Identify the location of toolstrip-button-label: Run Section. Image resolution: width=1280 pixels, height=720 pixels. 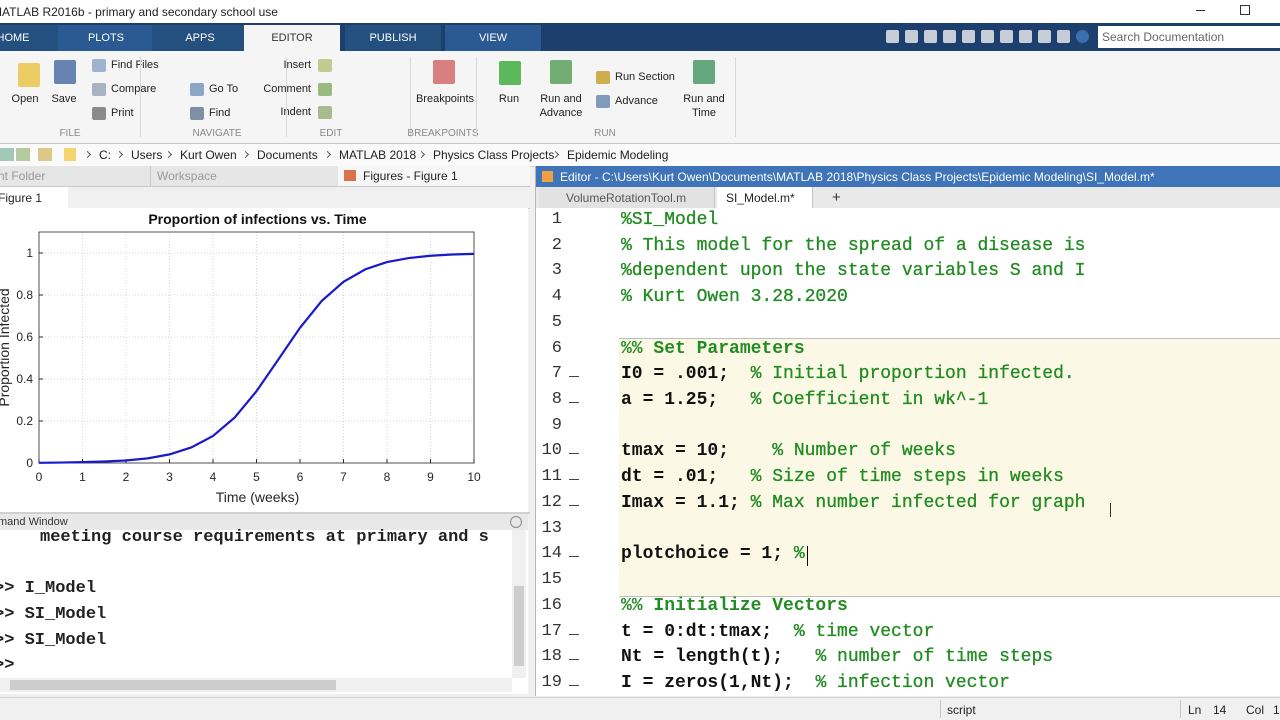
(645, 77).